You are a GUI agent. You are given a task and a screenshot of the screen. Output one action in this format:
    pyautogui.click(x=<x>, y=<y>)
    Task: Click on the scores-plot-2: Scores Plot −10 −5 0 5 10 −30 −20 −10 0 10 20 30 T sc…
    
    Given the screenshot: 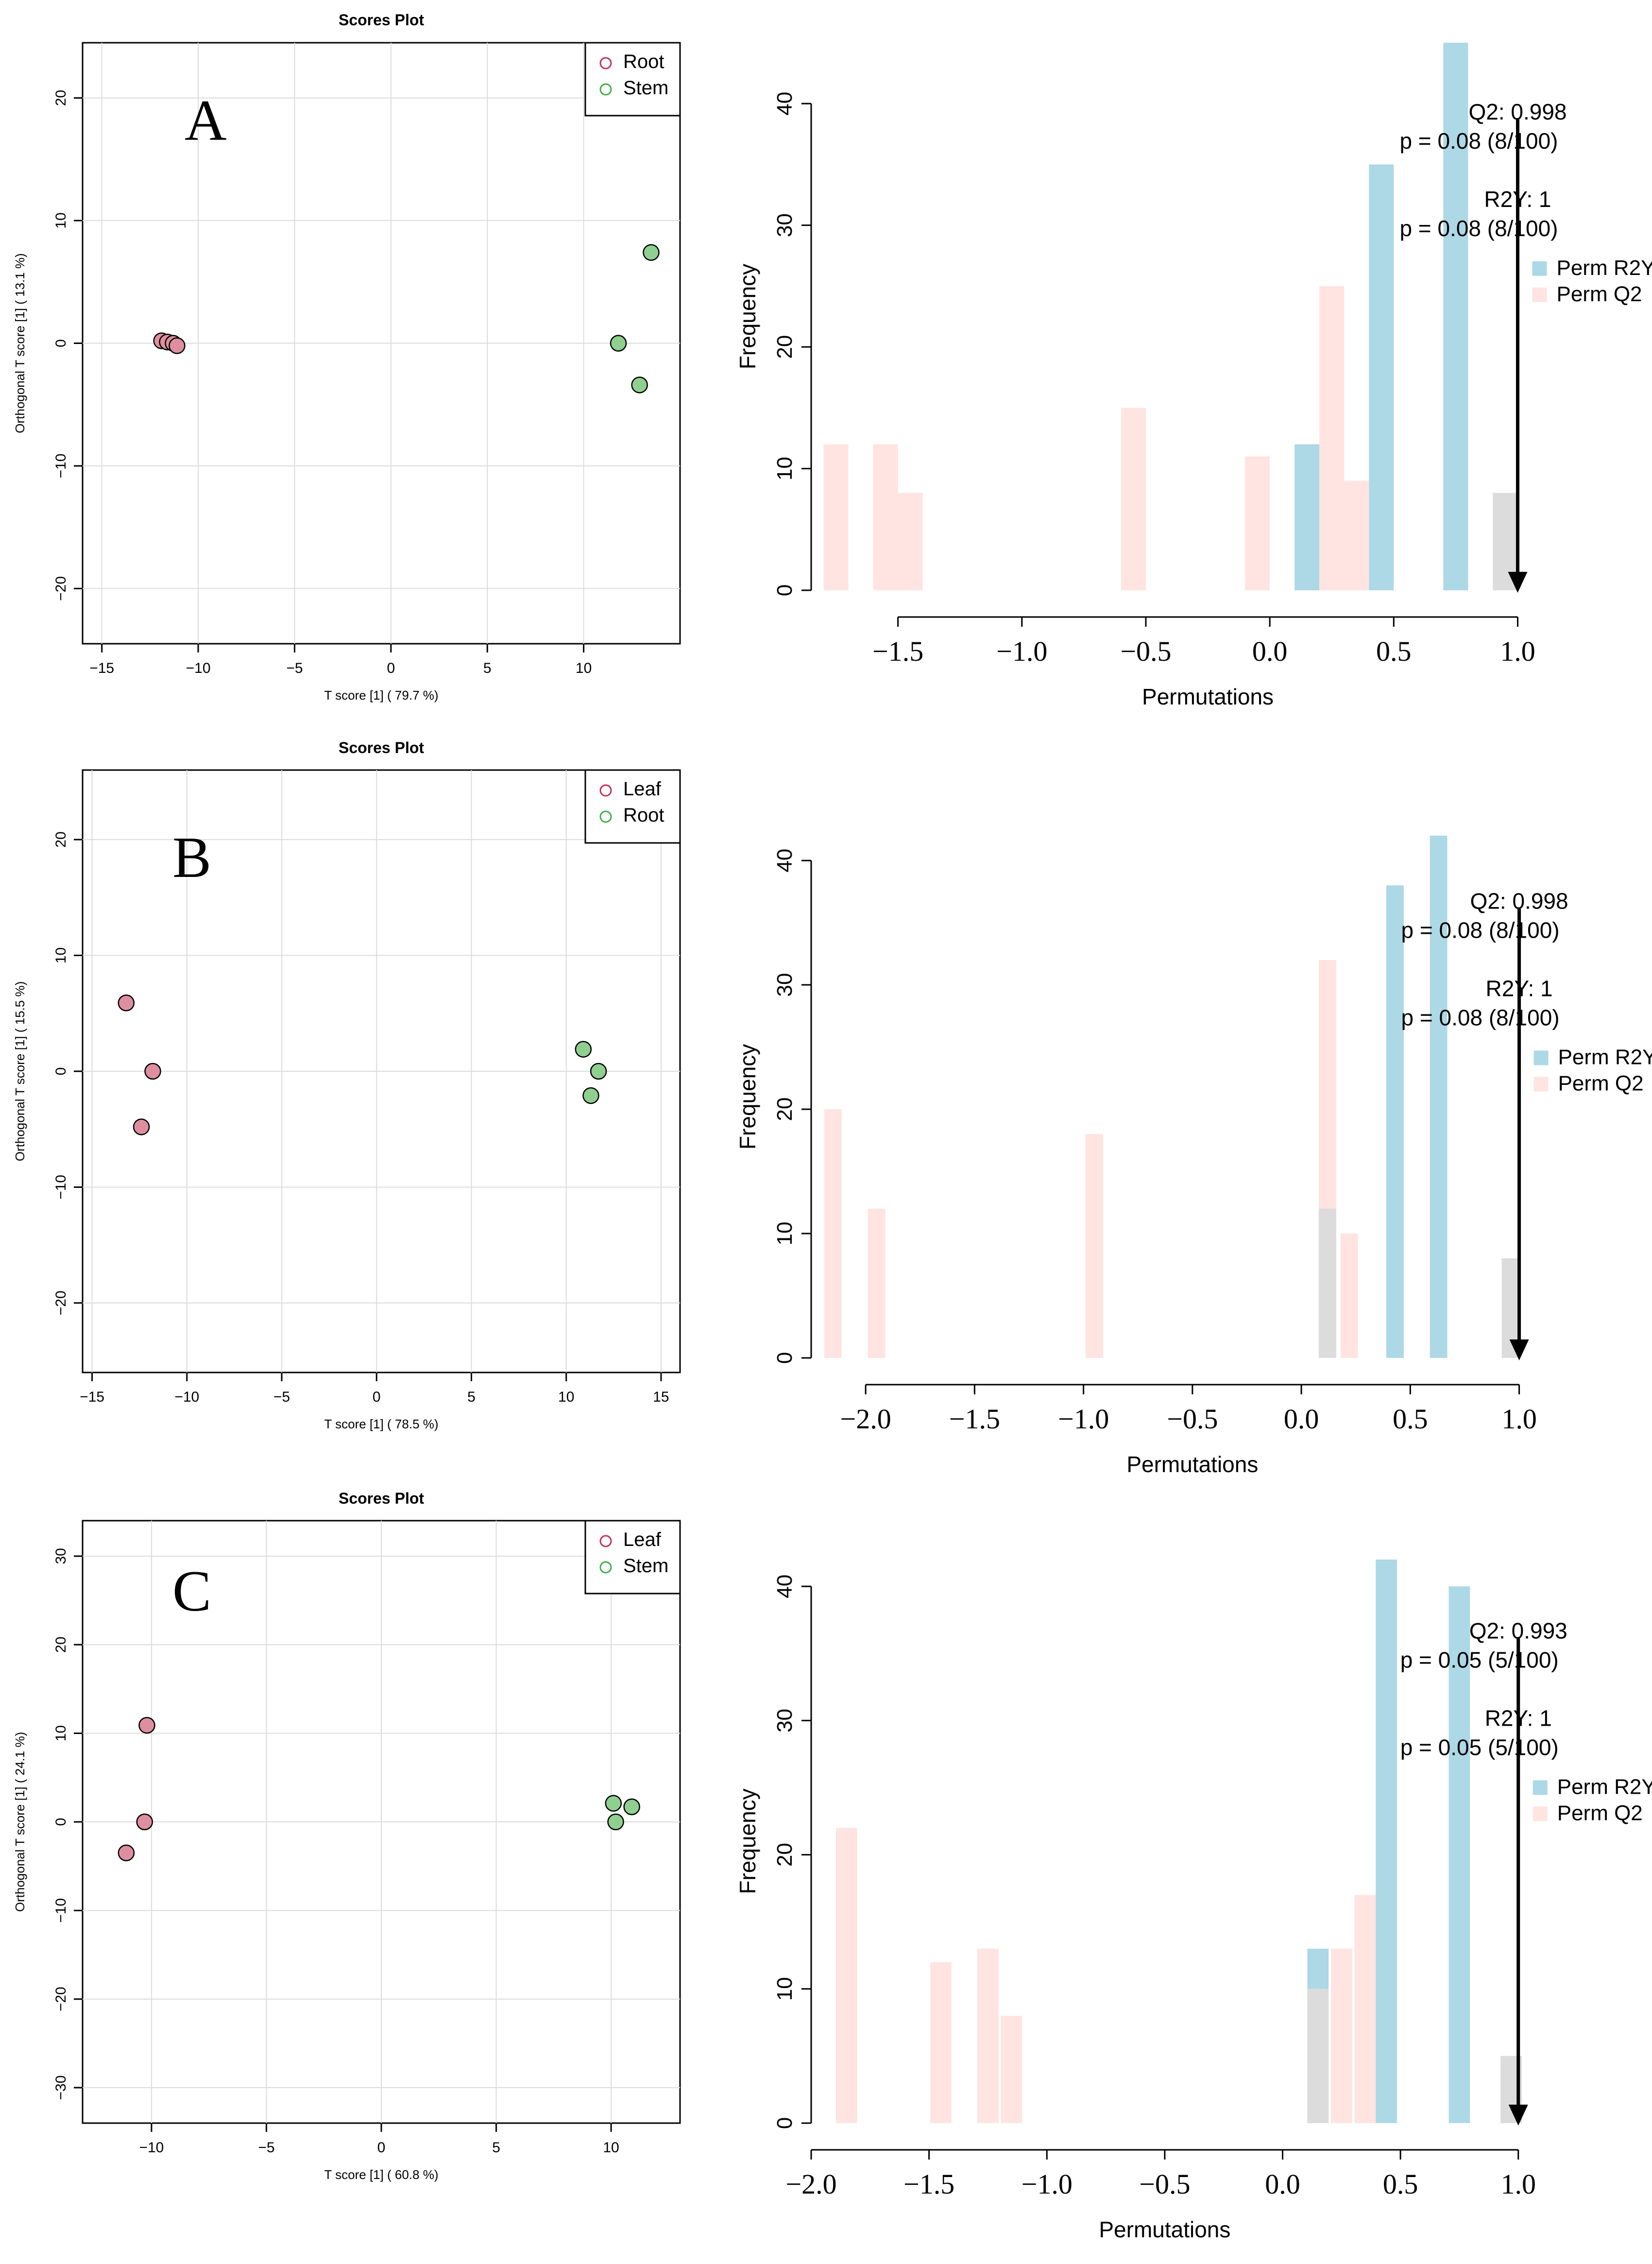 What is the action you would take?
    pyautogui.click(x=347, y=1836)
    